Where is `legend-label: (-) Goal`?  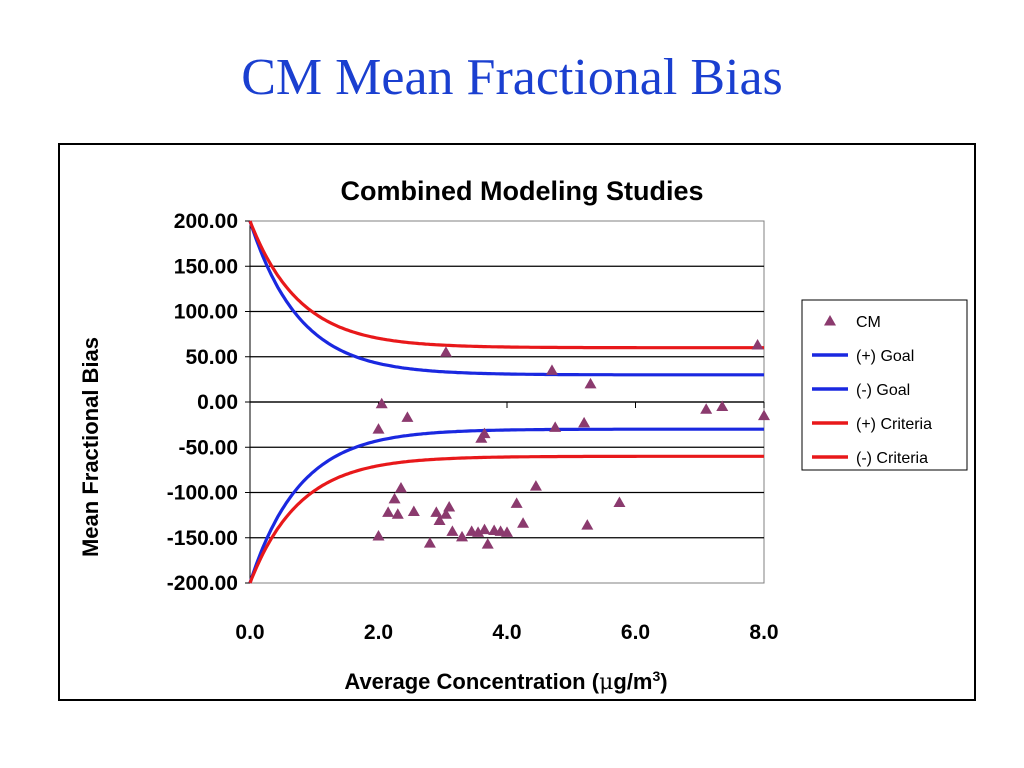
legend-label: (-) Goal is located at coordinates (883, 390).